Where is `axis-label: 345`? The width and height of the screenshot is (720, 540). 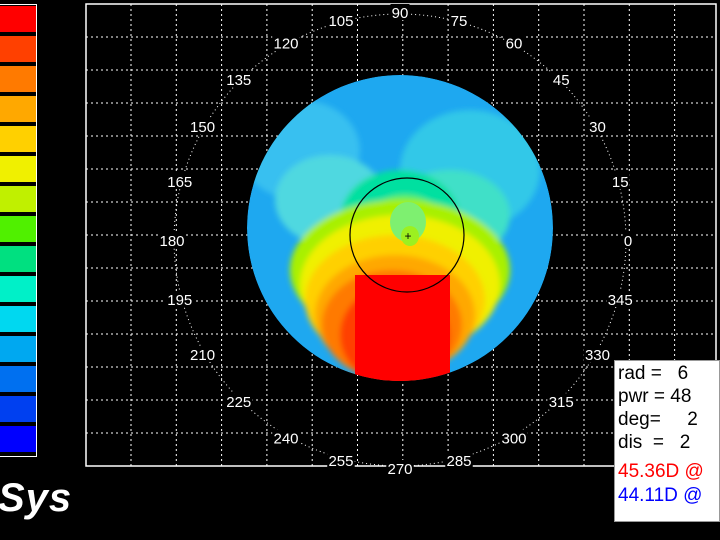
axis-label: 345 is located at coordinates (620, 300).